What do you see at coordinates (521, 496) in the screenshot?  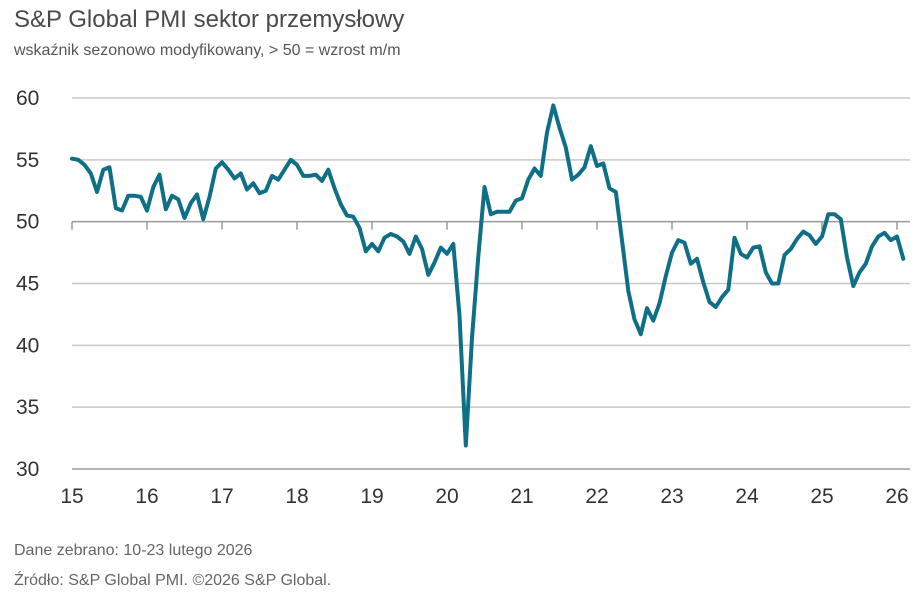 I see `x-tick-label: 21` at bounding box center [521, 496].